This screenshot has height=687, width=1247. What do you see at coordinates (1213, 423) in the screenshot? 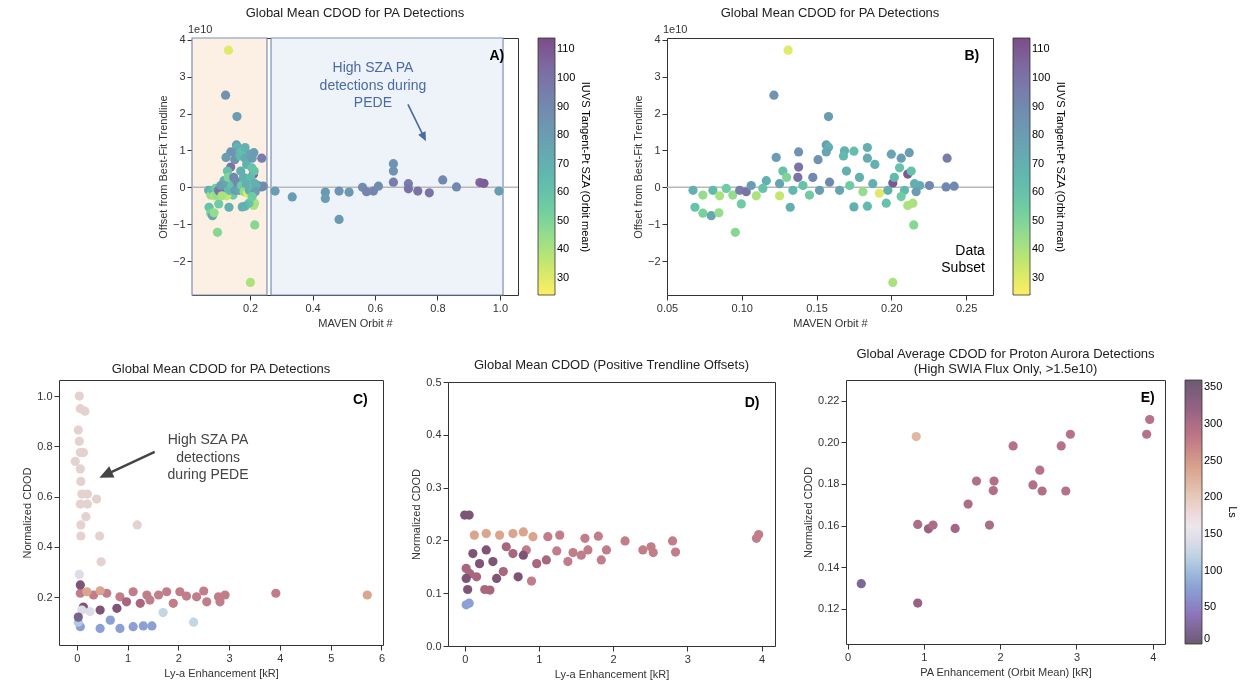
I see `color-bar-label: 300` at bounding box center [1213, 423].